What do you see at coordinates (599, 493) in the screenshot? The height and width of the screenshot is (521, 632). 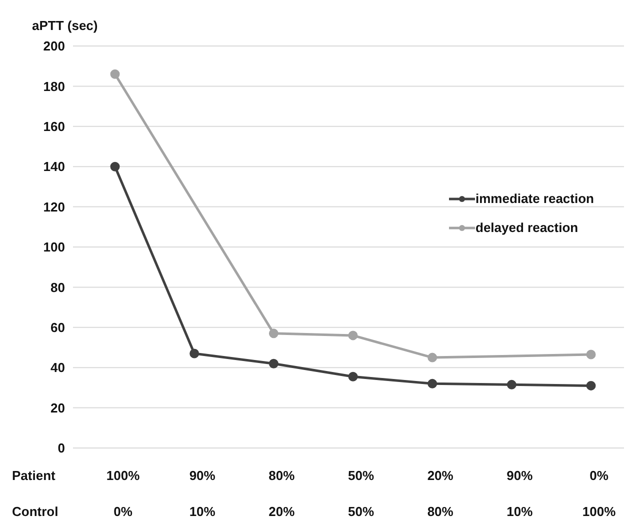 I see `category-label: 0% 100%` at bounding box center [599, 493].